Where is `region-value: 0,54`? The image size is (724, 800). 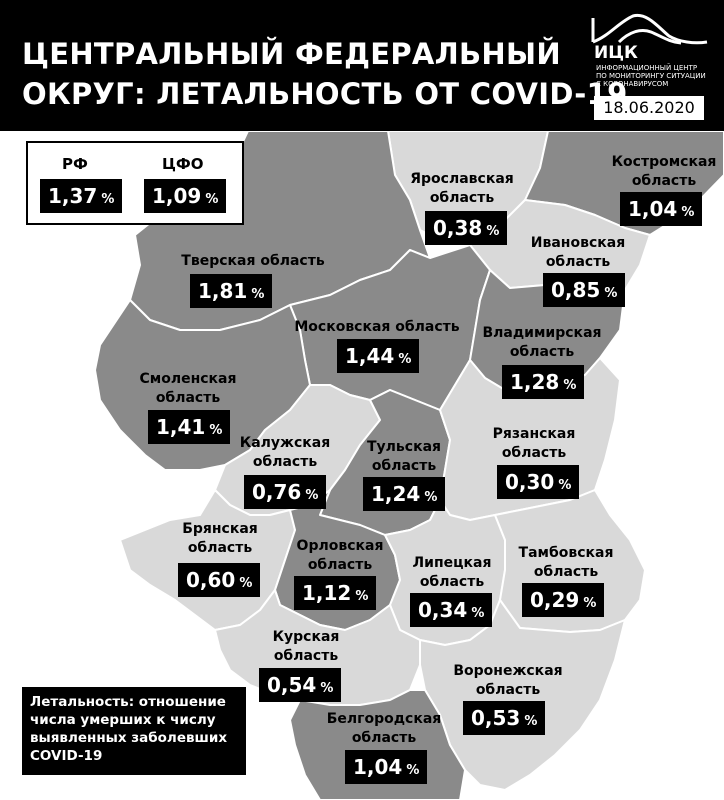 region-value: 0,54 is located at coordinates (292, 685).